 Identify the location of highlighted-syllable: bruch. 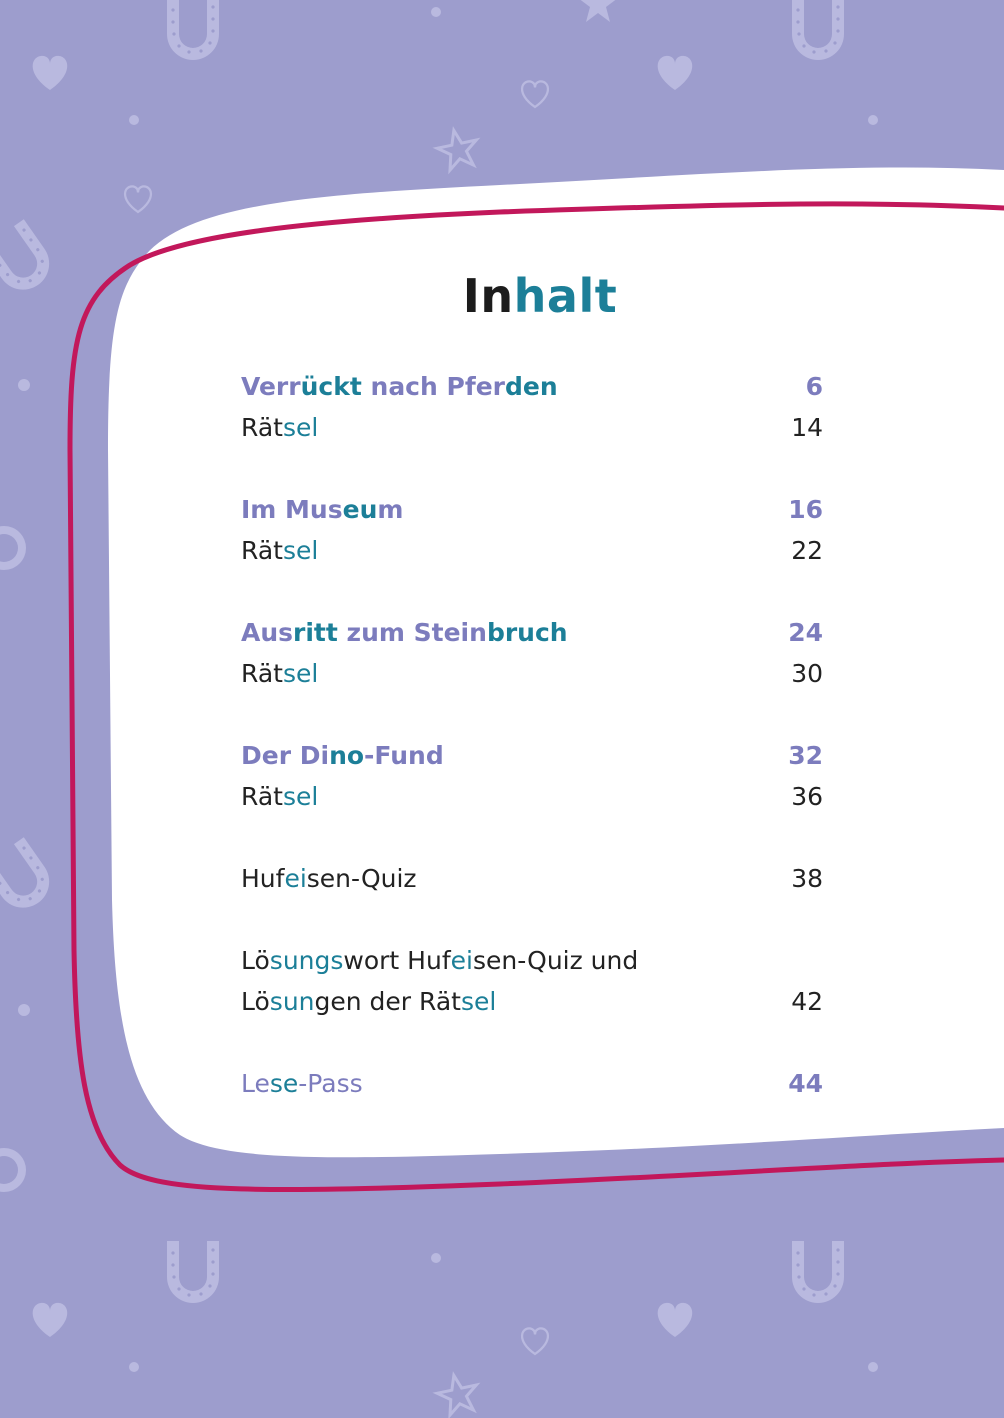
(527, 632).